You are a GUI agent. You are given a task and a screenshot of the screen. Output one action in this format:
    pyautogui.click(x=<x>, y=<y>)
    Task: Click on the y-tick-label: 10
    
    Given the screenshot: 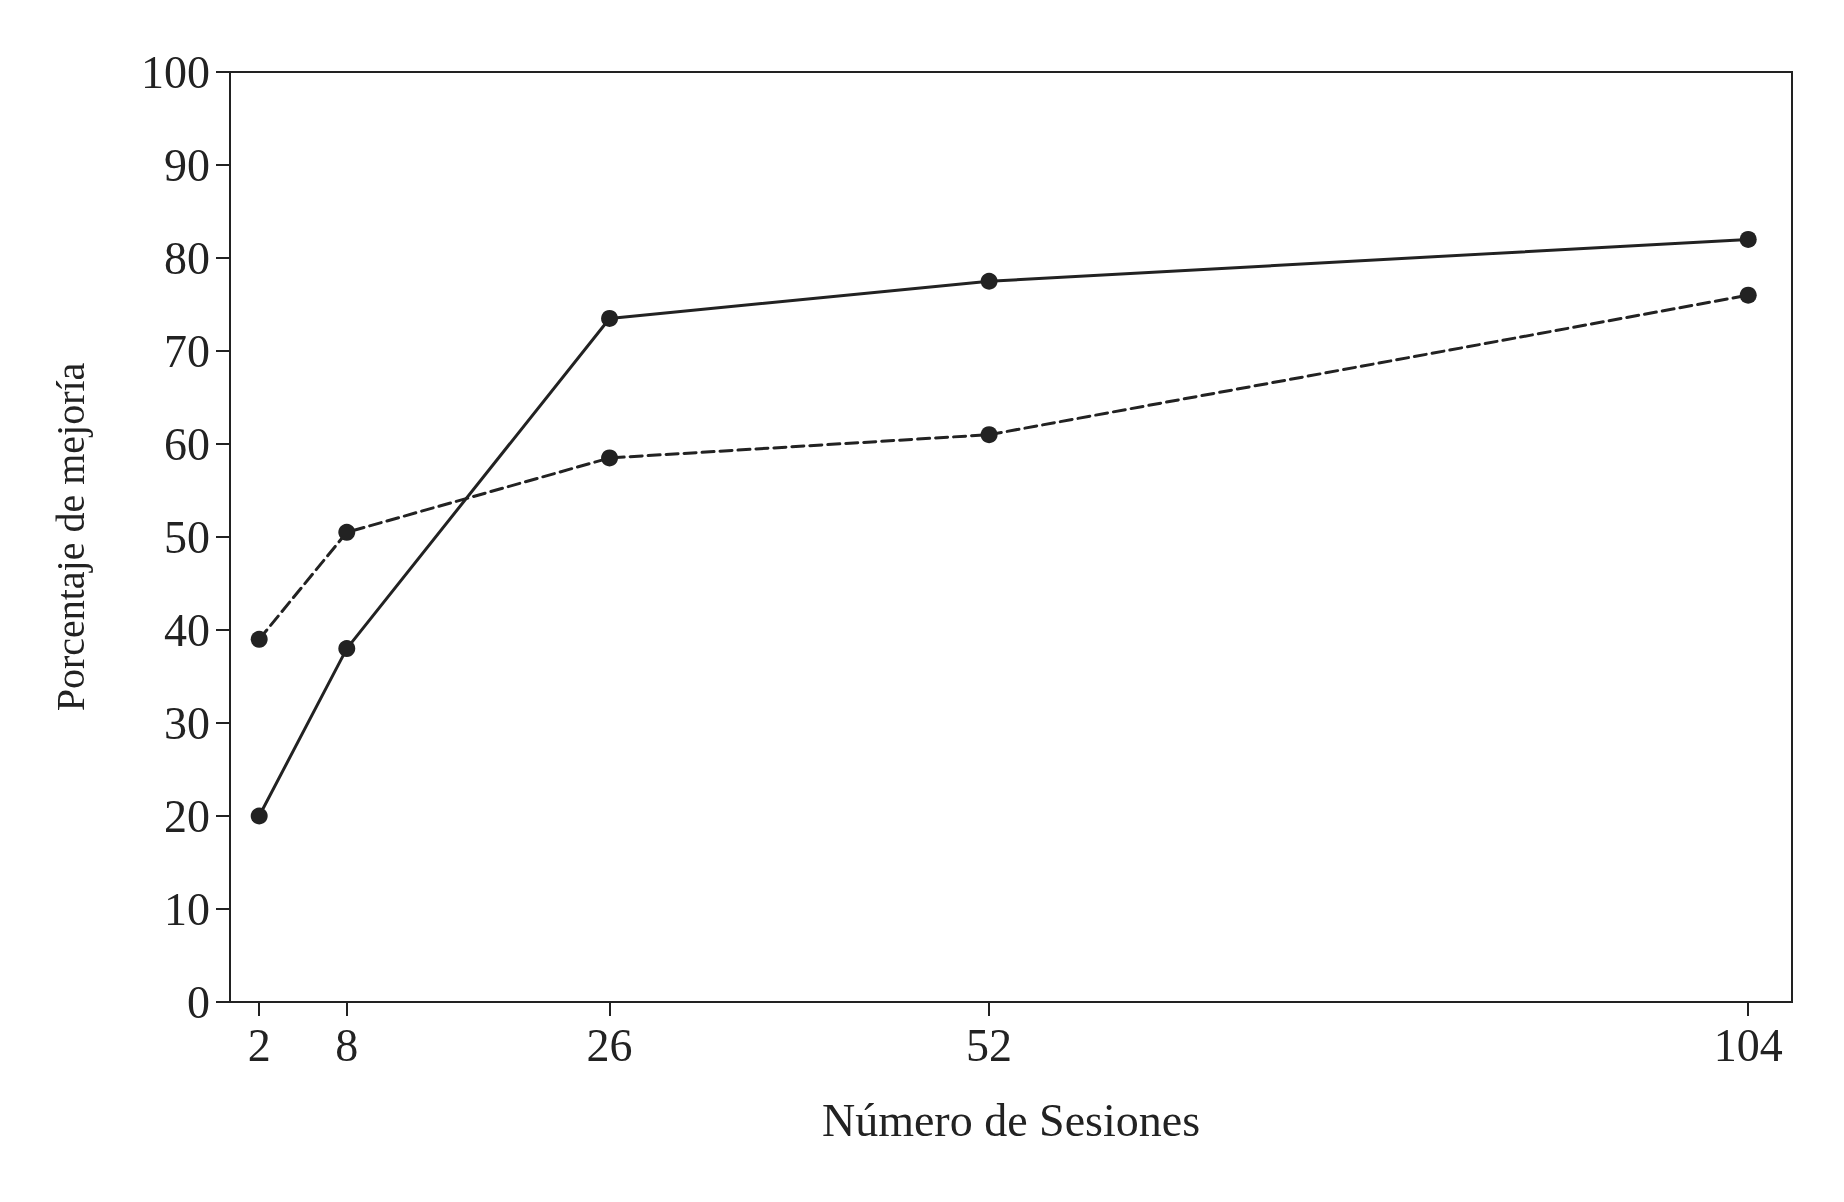 What is the action you would take?
    pyautogui.click(x=187, y=909)
    